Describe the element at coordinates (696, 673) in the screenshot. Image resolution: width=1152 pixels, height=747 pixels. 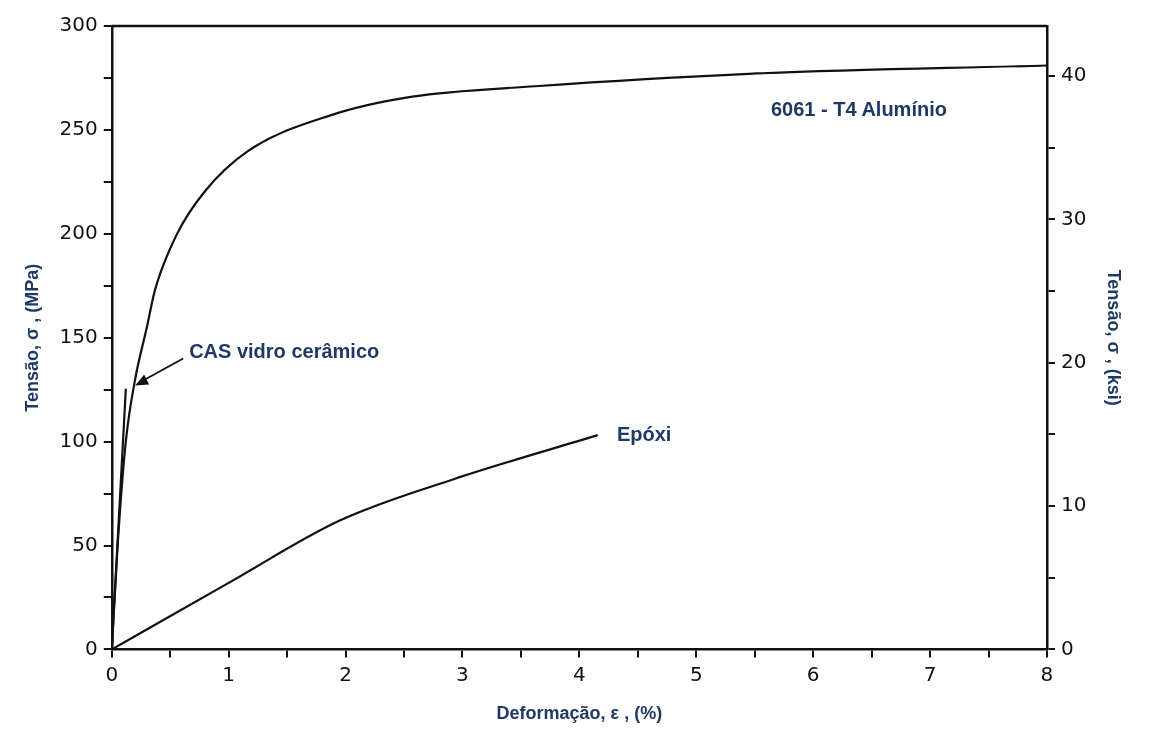
I see `x-tick-label: 5` at that location.